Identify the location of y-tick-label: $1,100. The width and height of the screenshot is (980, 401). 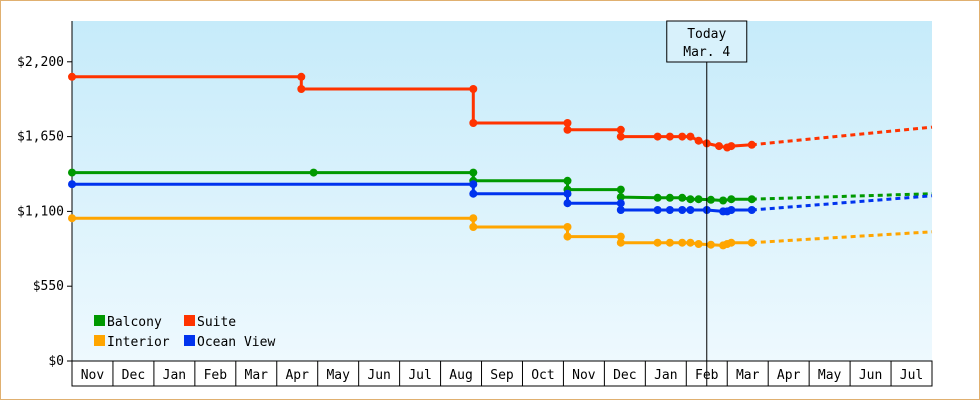
(40, 211).